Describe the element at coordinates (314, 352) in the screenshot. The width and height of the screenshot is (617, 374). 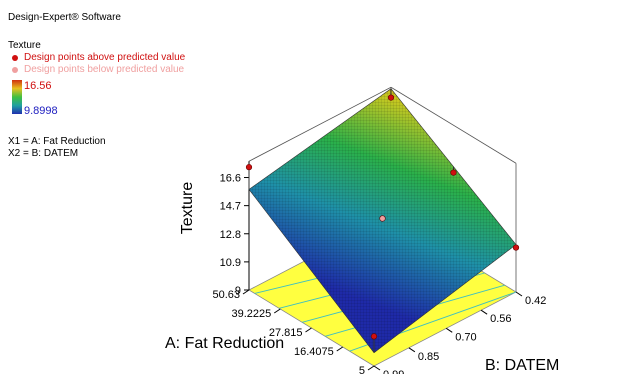
I see `a-tick-label: 16.4075` at that location.